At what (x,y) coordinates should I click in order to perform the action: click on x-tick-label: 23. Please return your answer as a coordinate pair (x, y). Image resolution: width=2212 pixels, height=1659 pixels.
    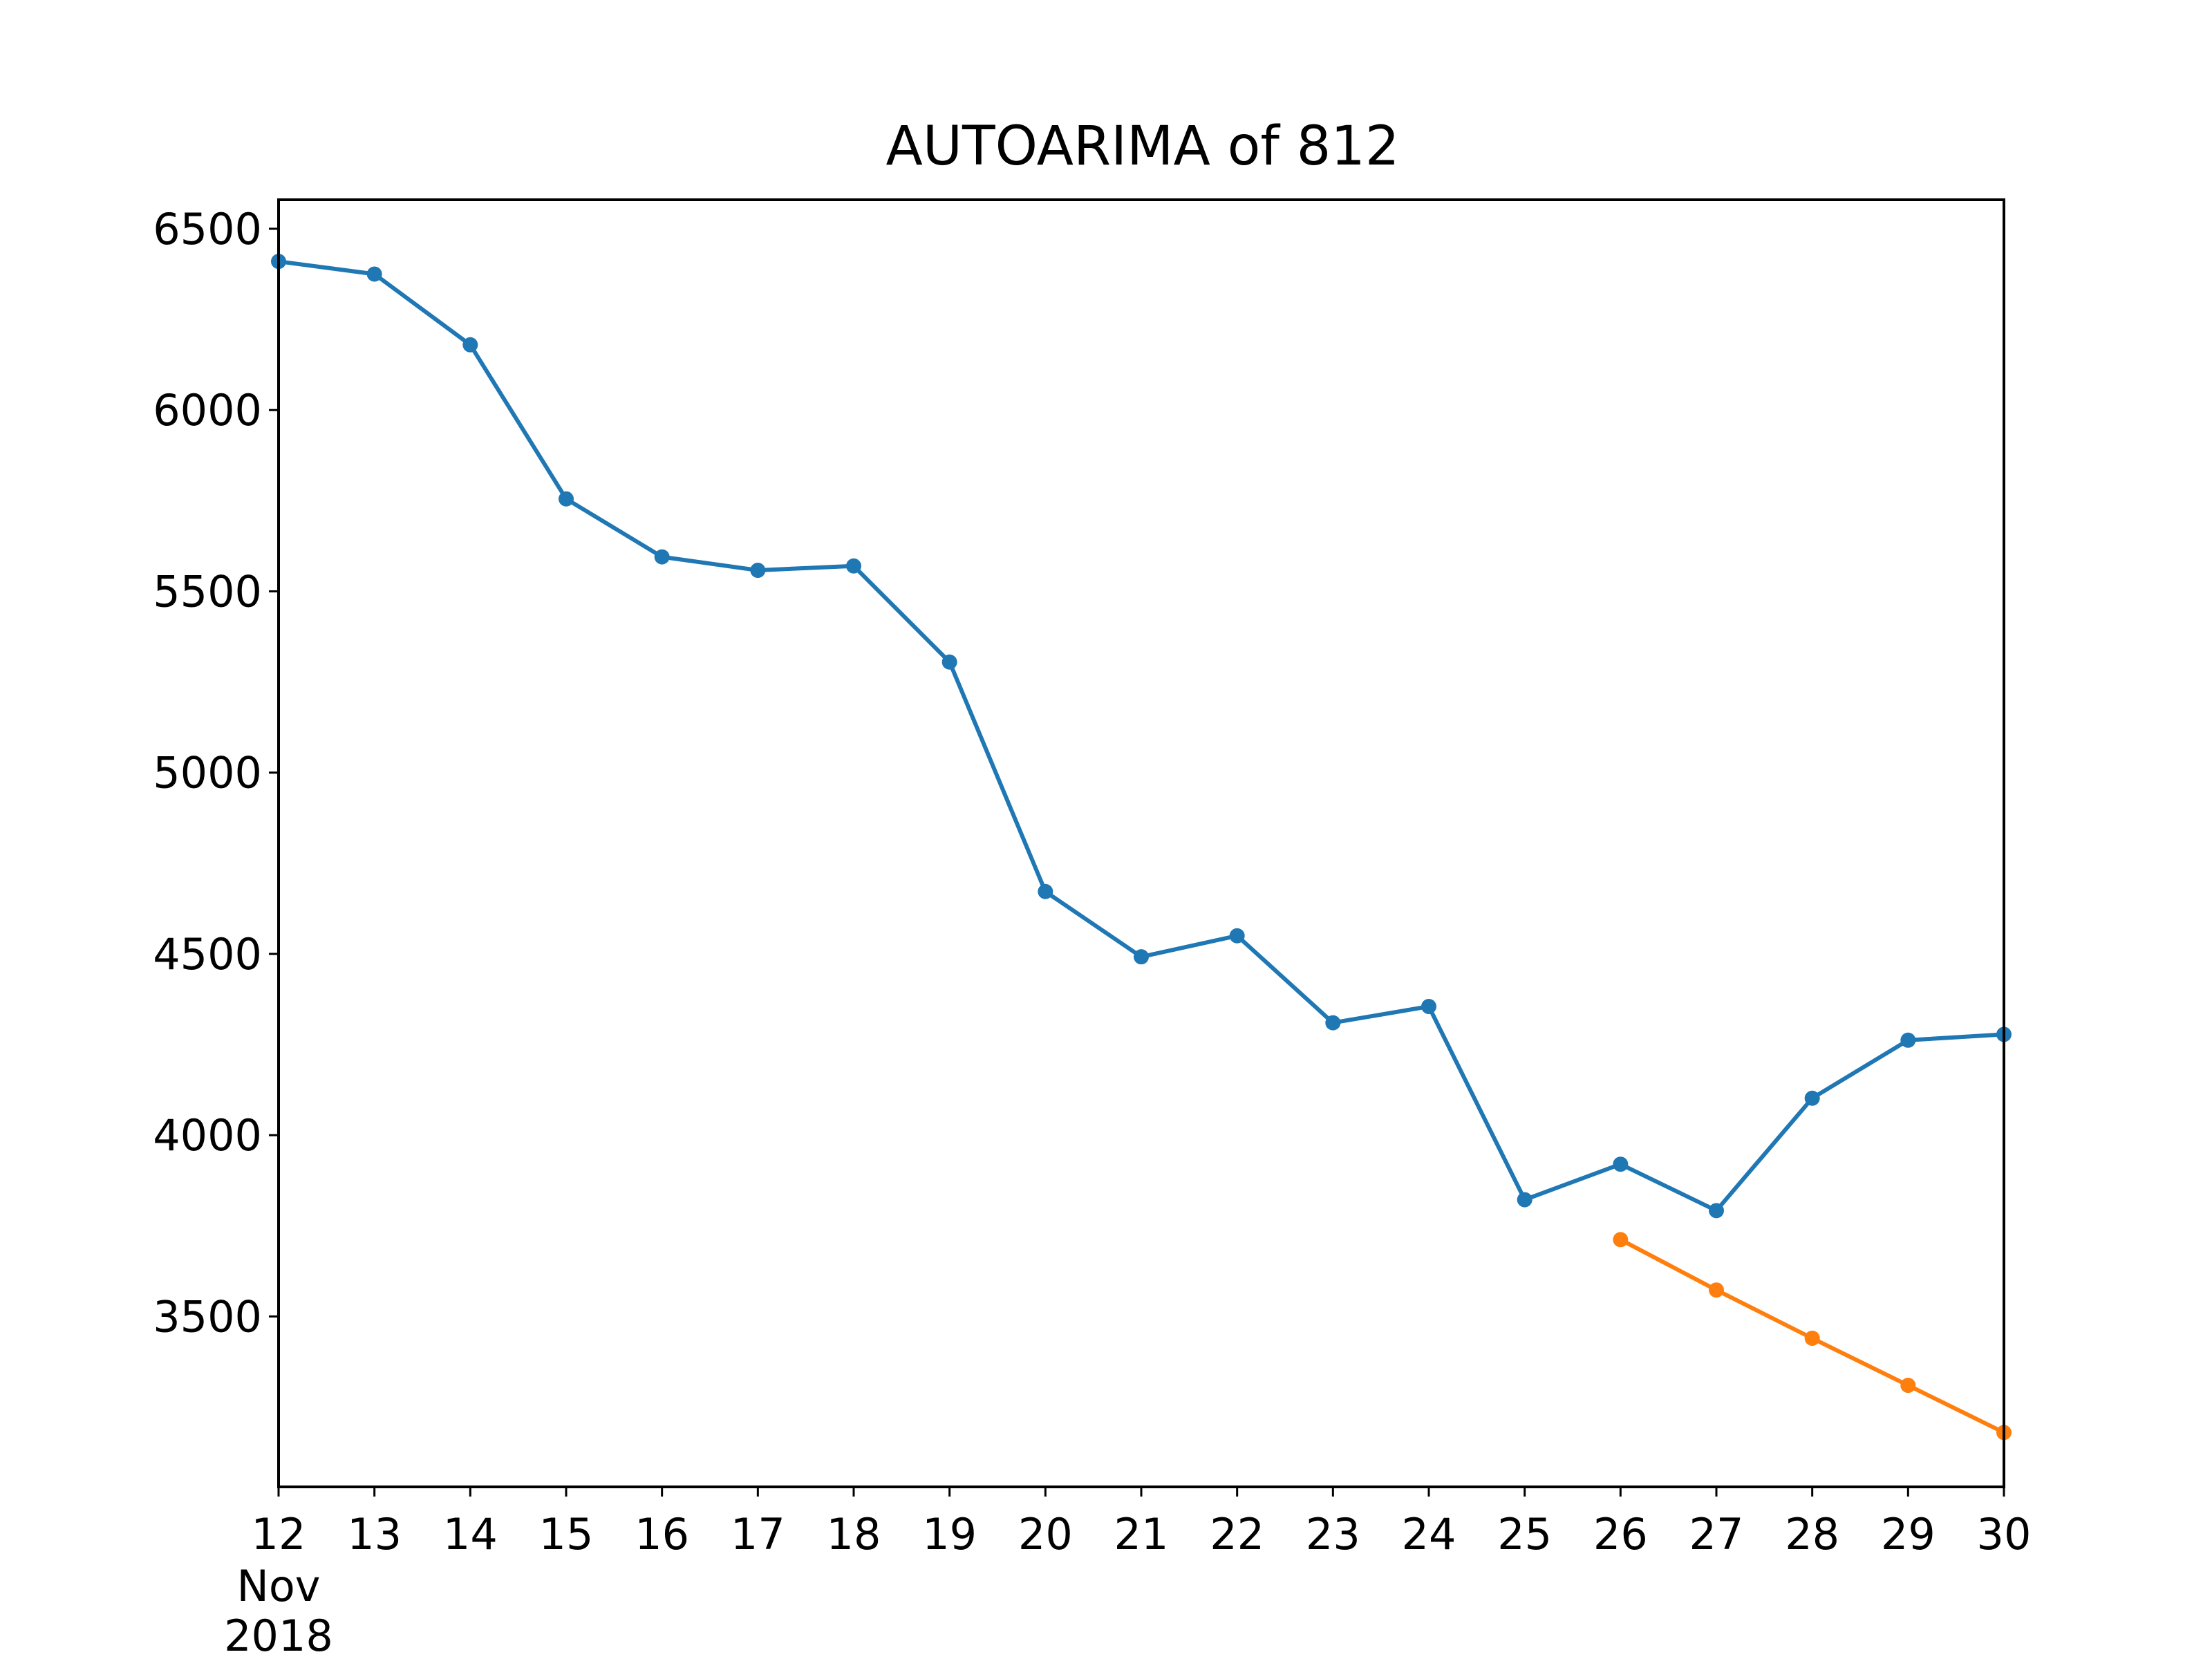
    Looking at the image, I should click on (1333, 1534).